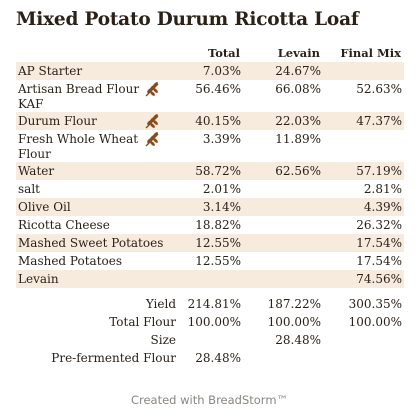  I want to click on recipe-title: Mixed Potato Durum Ricotta Loaf, so click(187, 19).